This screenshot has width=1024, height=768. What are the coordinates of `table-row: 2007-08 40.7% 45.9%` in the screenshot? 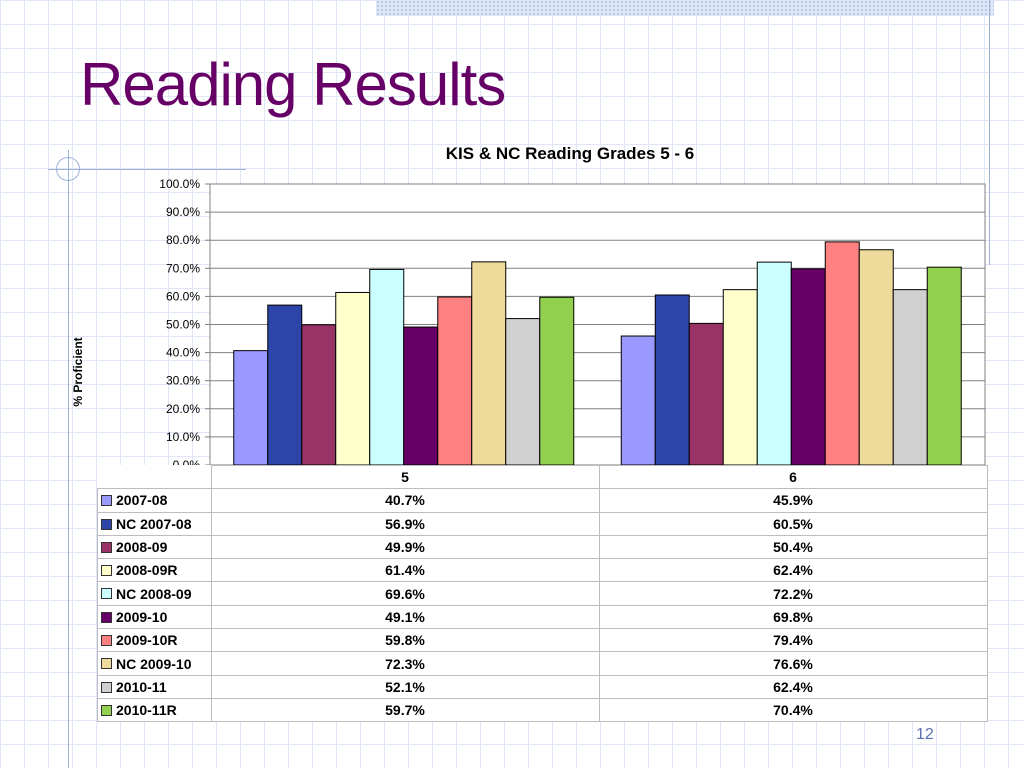 It's located at (542, 500).